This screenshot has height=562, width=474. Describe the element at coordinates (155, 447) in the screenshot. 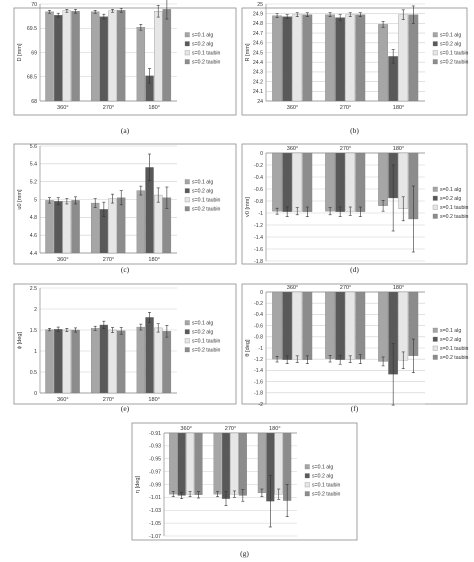

I see `y-tick-label: -0.93` at that location.